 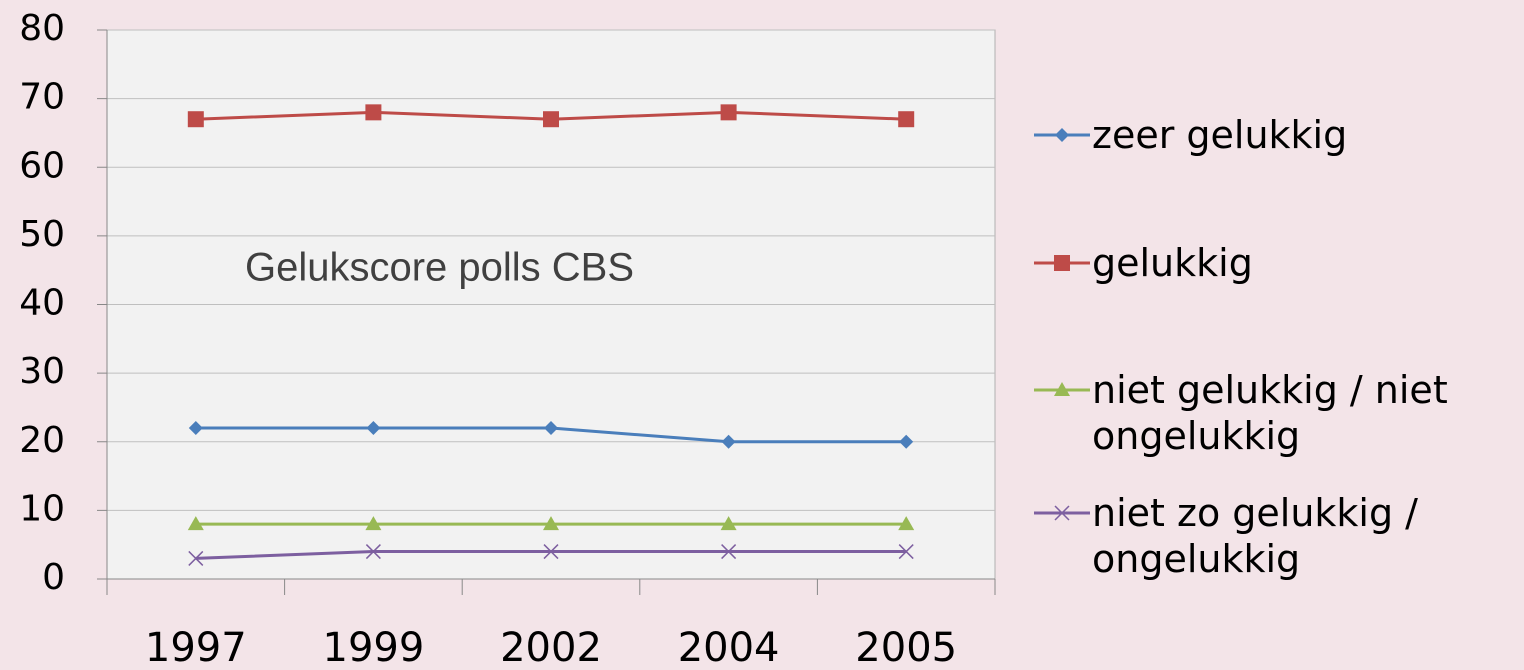 I want to click on y-tick-label: 10, so click(x=42, y=508).